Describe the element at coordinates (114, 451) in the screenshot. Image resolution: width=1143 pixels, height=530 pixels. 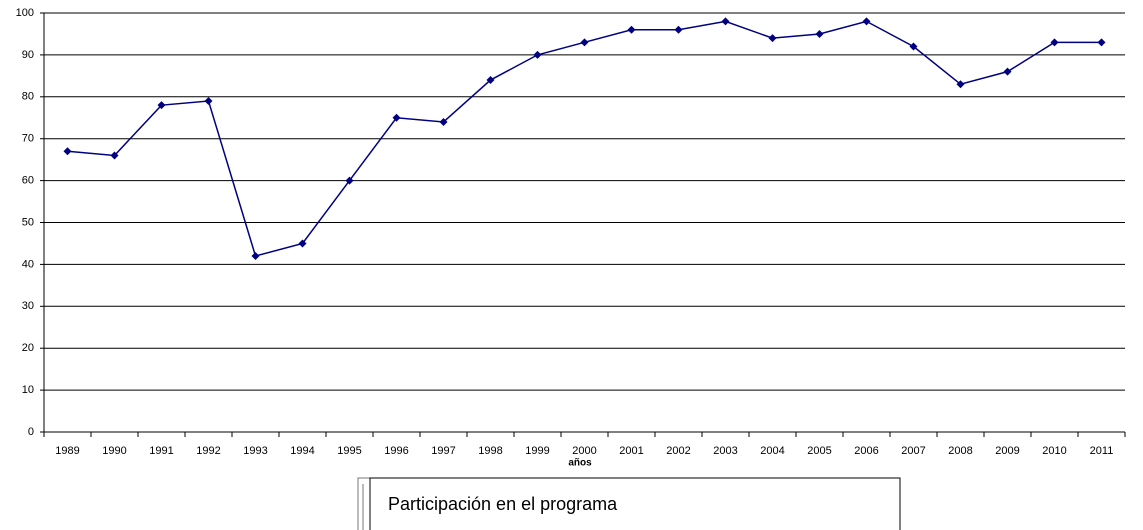
I see `x-tick-label: 1990` at that location.